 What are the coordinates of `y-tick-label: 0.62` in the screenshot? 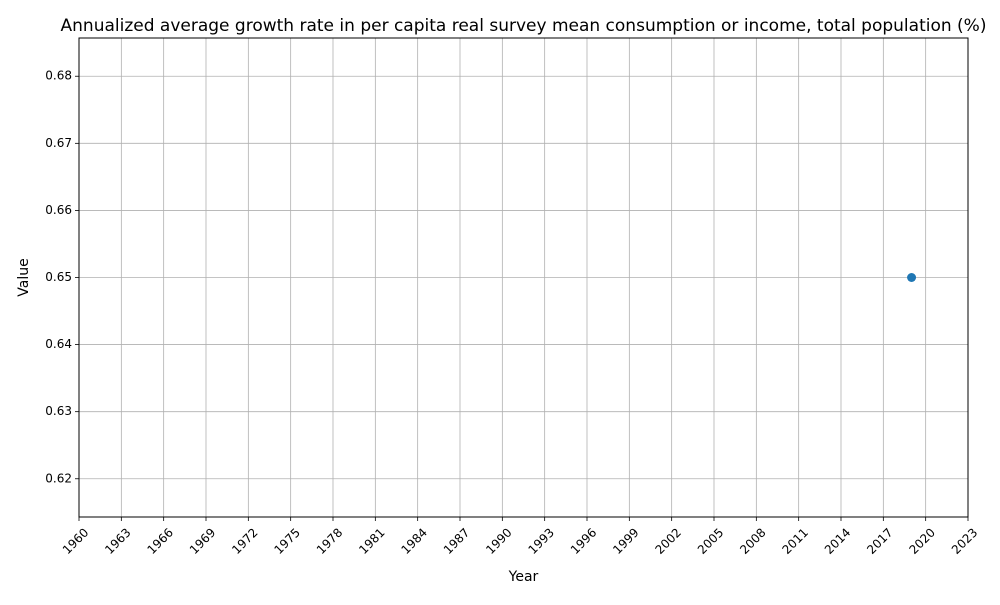 It's located at (58, 478).